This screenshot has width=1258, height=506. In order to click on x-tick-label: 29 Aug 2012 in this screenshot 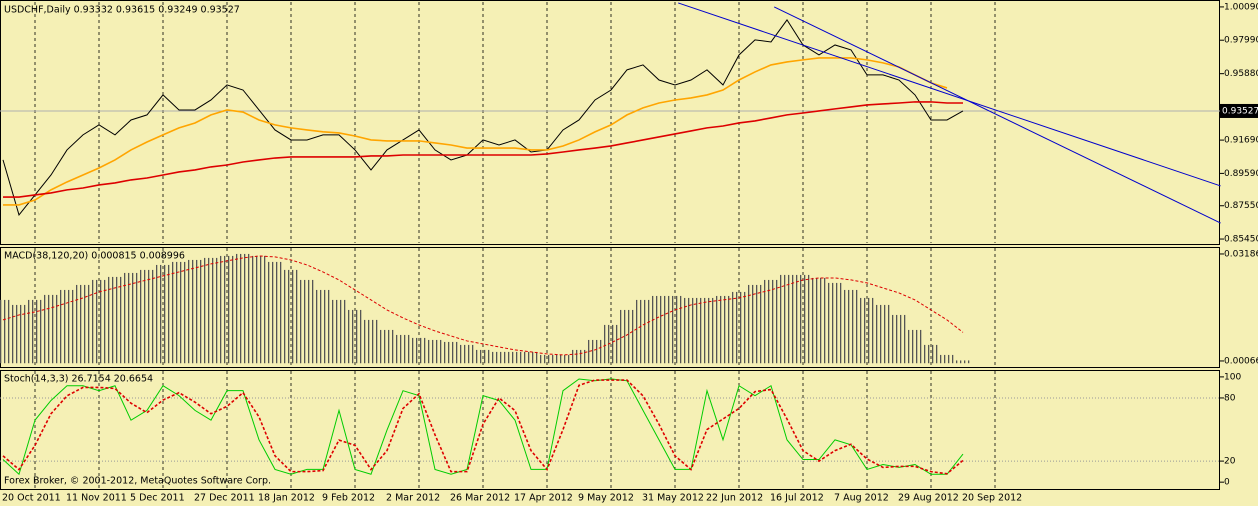, I will do `click(928, 498)`.